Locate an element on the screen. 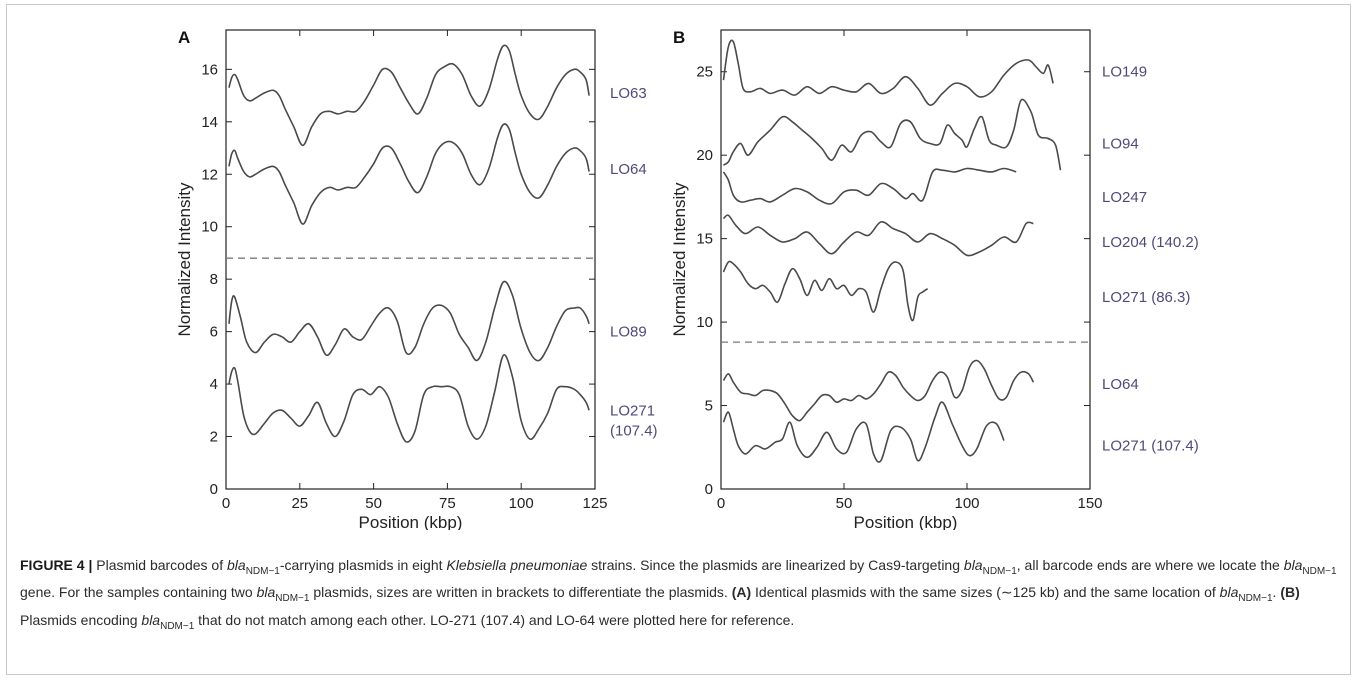 Image resolution: width=1357 pixels, height=681 pixels. series-label-line: LO271 (107.4) is located at coordinates (1150, 446).